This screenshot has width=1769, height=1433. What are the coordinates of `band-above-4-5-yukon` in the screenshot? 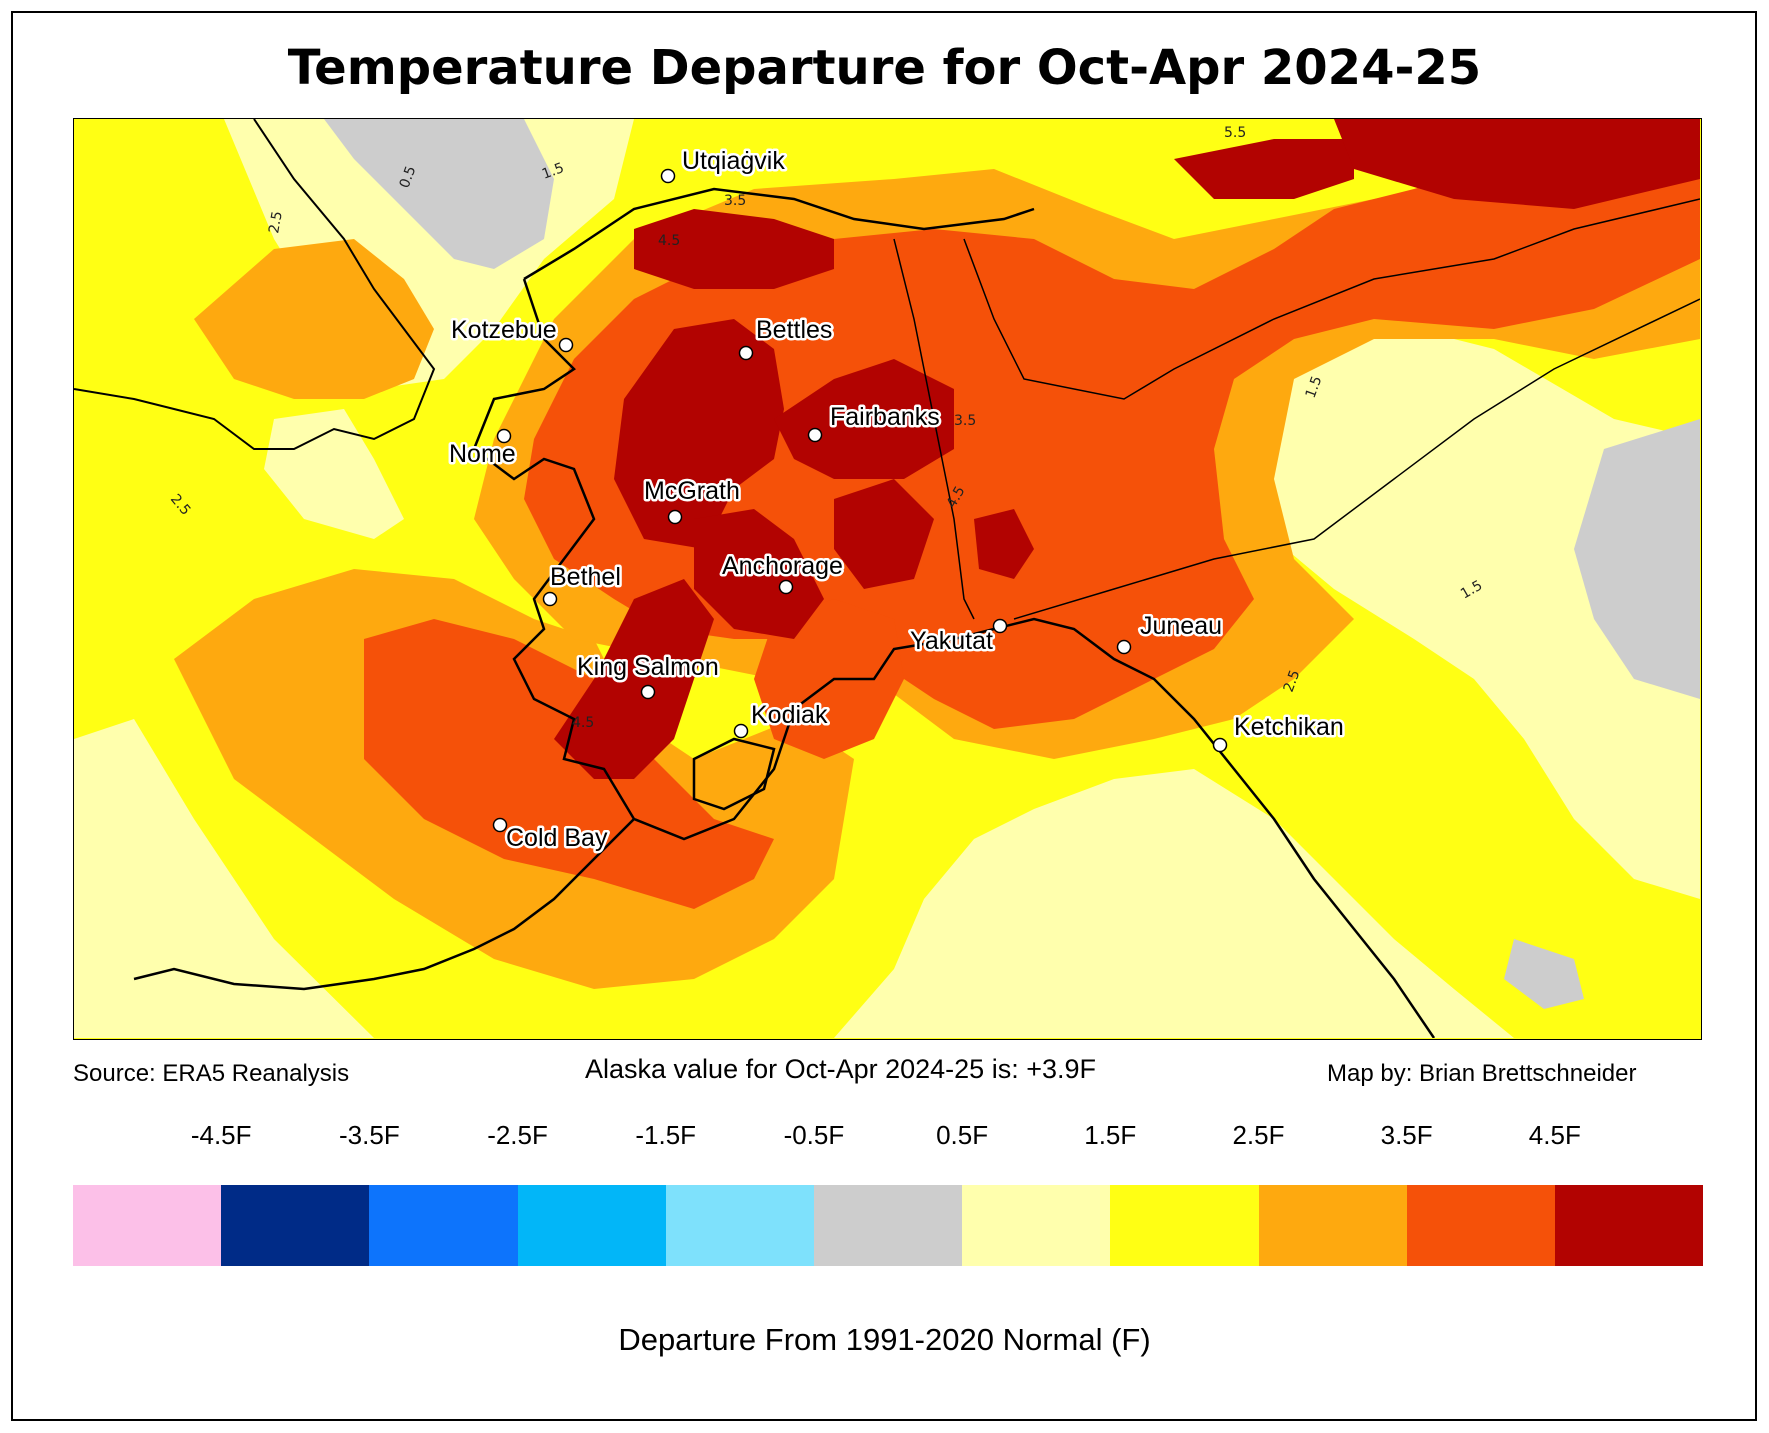 It's located at (1004, 544).